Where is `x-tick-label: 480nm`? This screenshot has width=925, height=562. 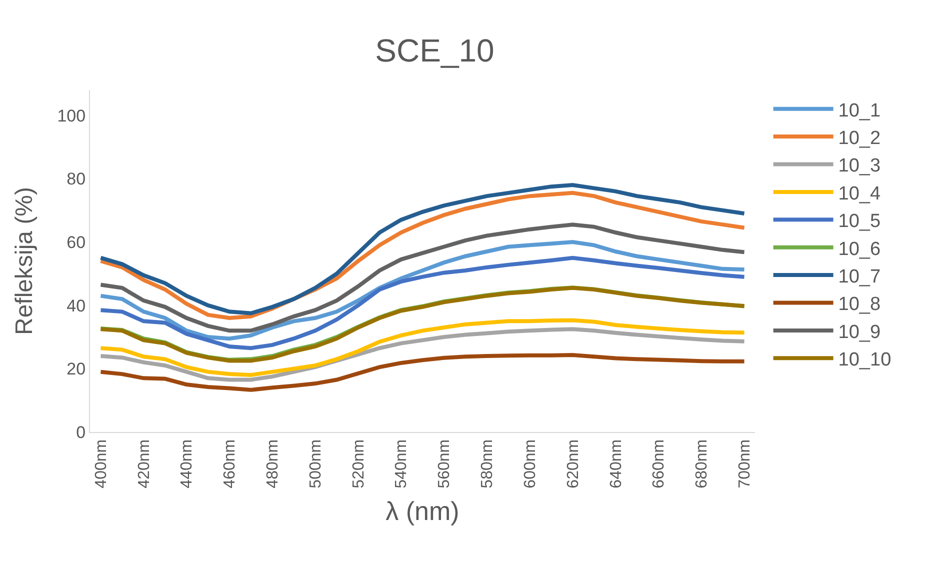
x-tick-label: 480nm is located at coordinates (273, 463).